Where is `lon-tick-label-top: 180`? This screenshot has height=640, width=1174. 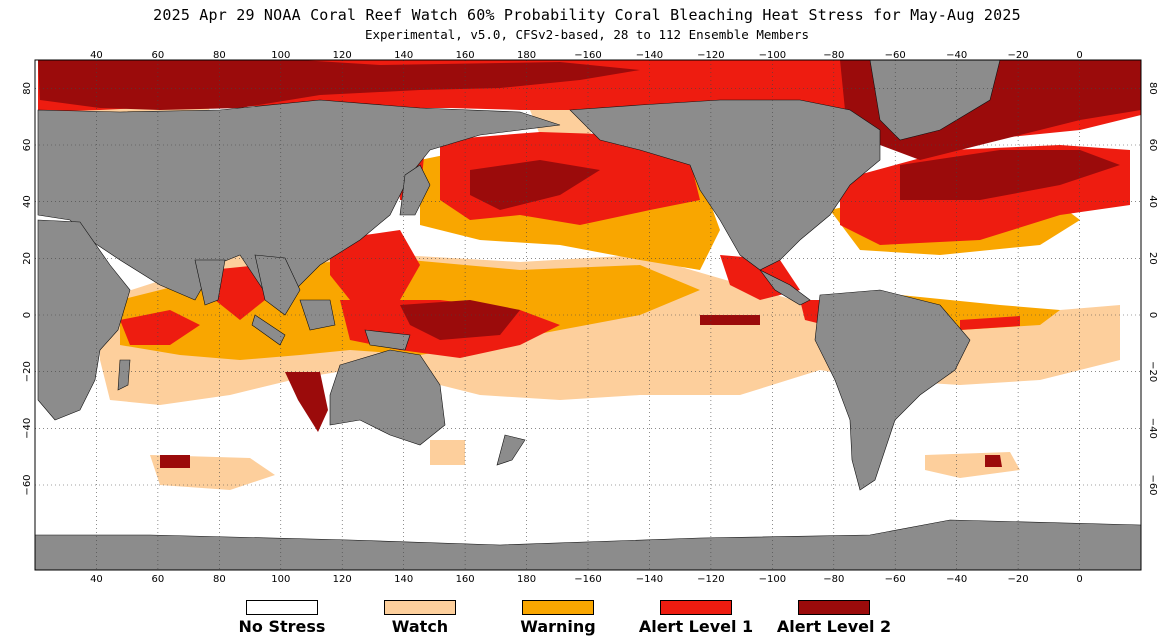 lon-tick-label-top: 180 is located at coordinates (526, 55).